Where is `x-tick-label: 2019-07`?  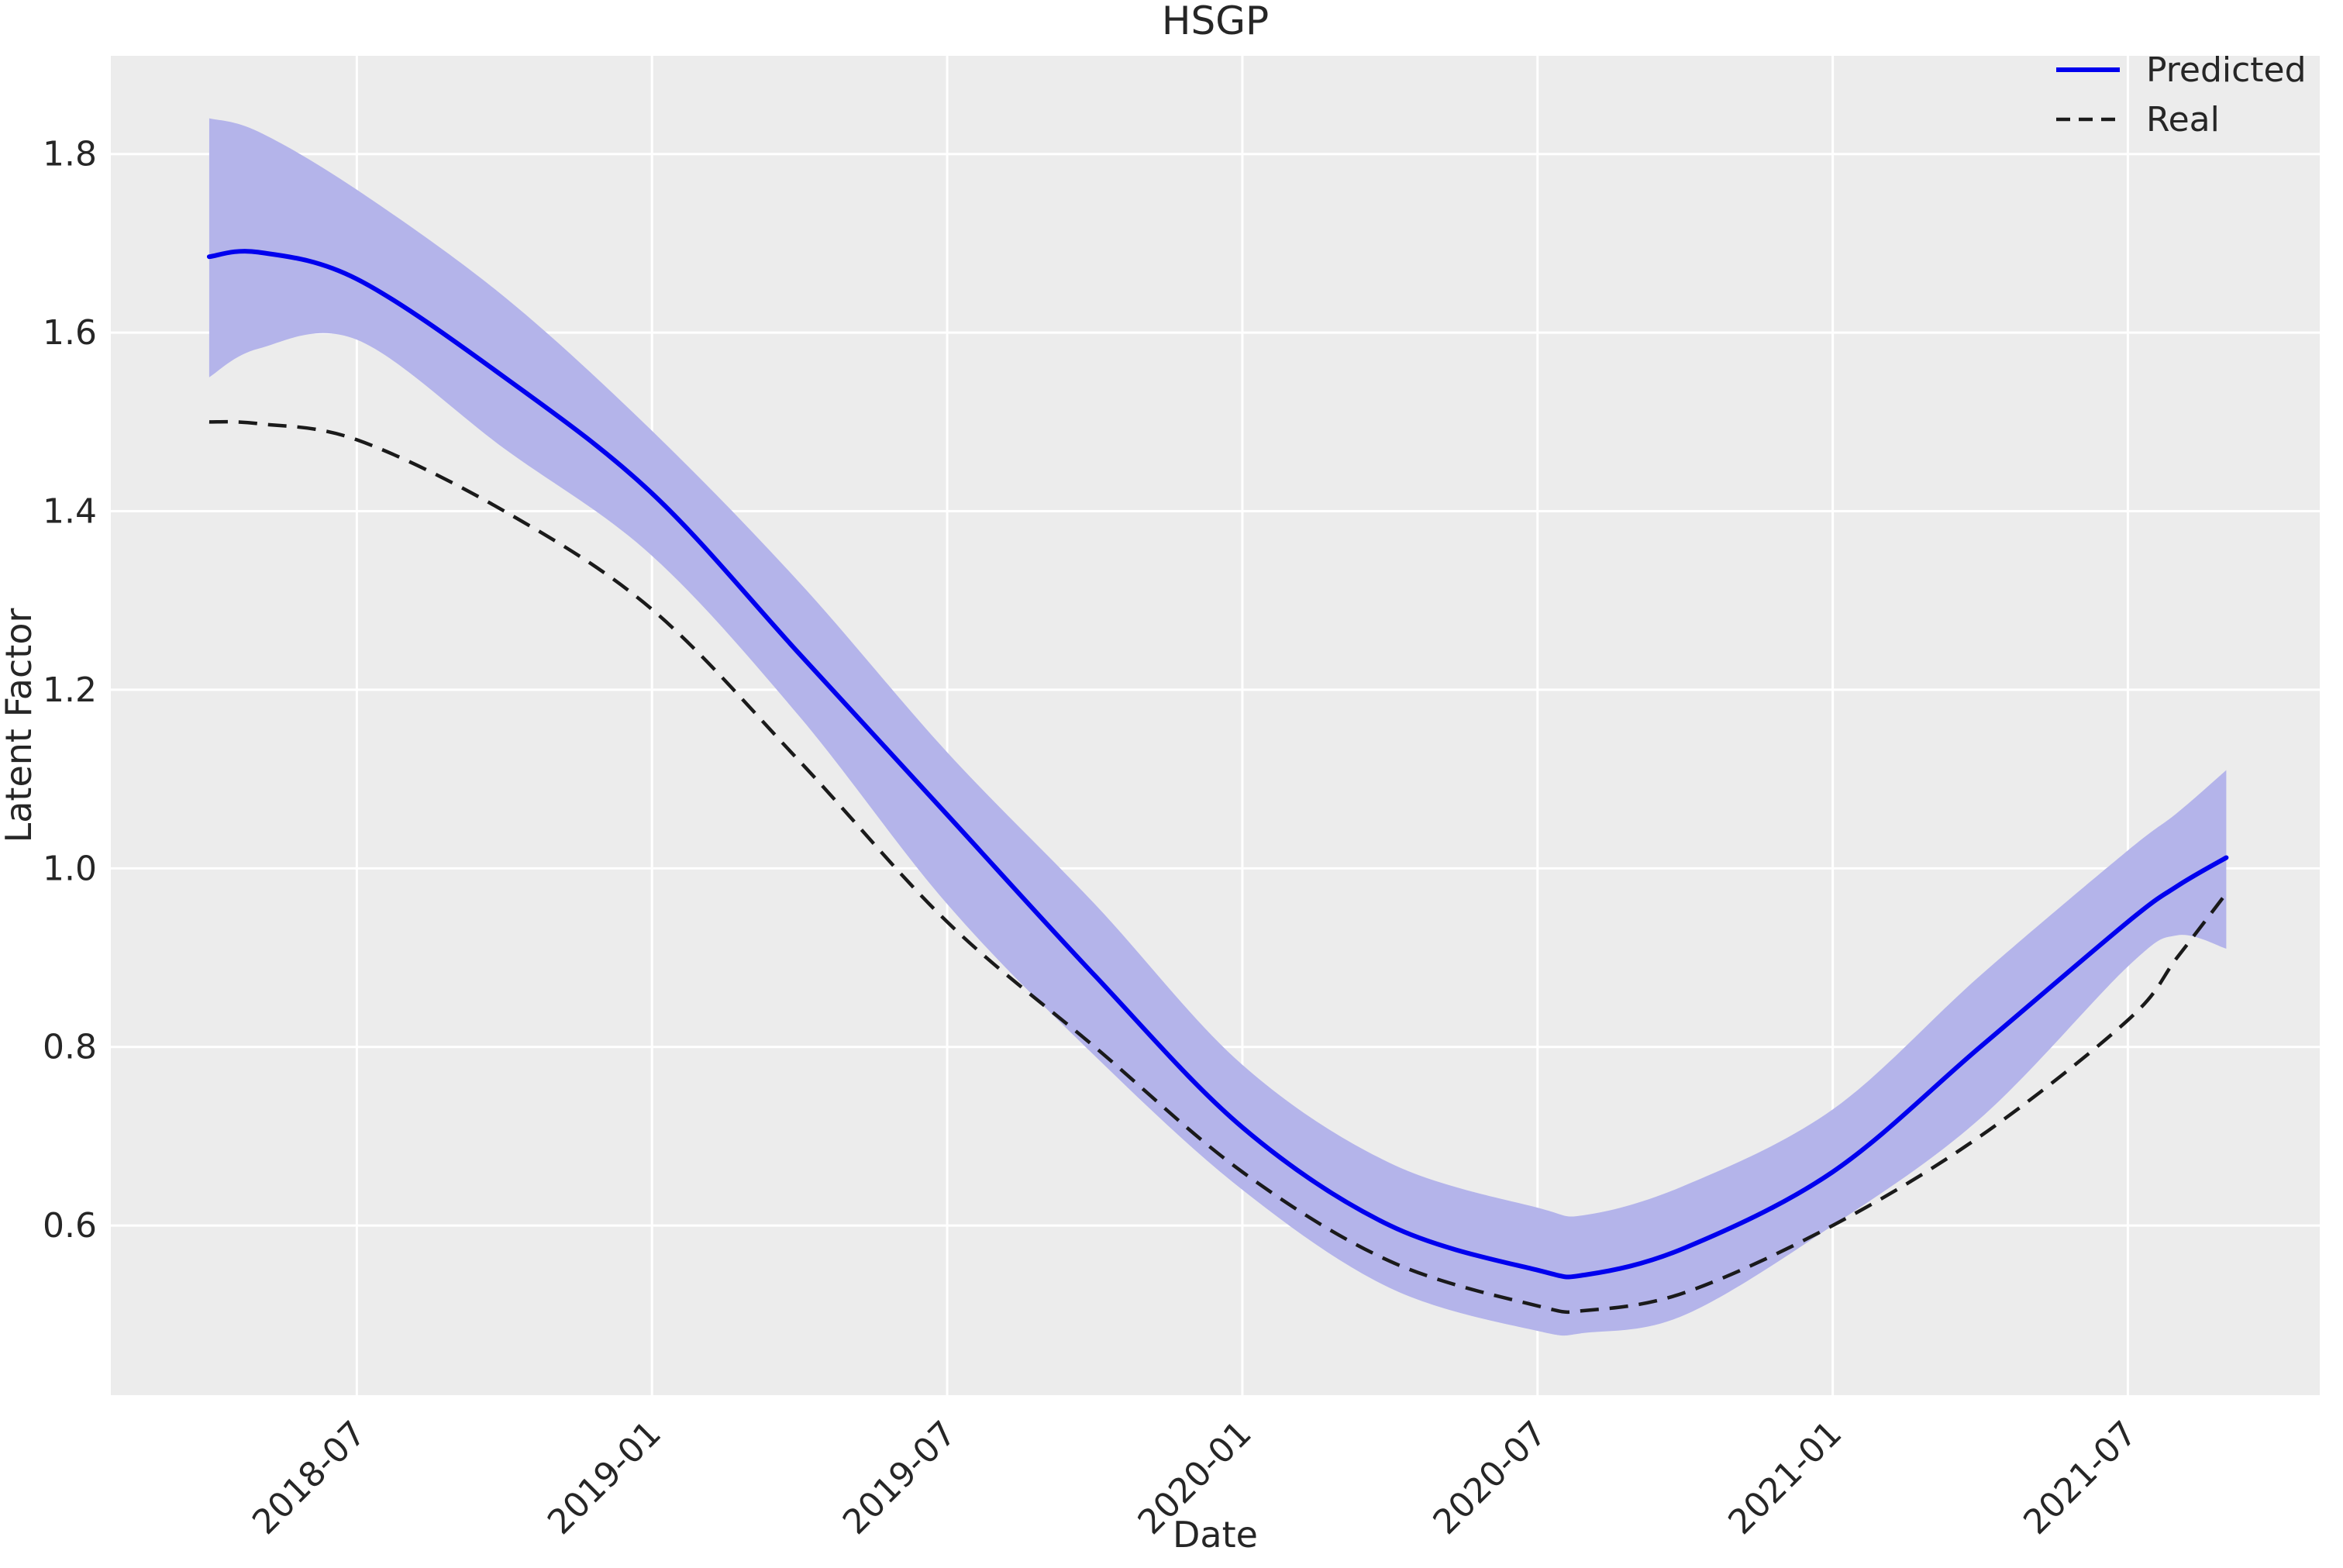 x-tick-label: 2019-07 is located at coordinates (900, 1478).